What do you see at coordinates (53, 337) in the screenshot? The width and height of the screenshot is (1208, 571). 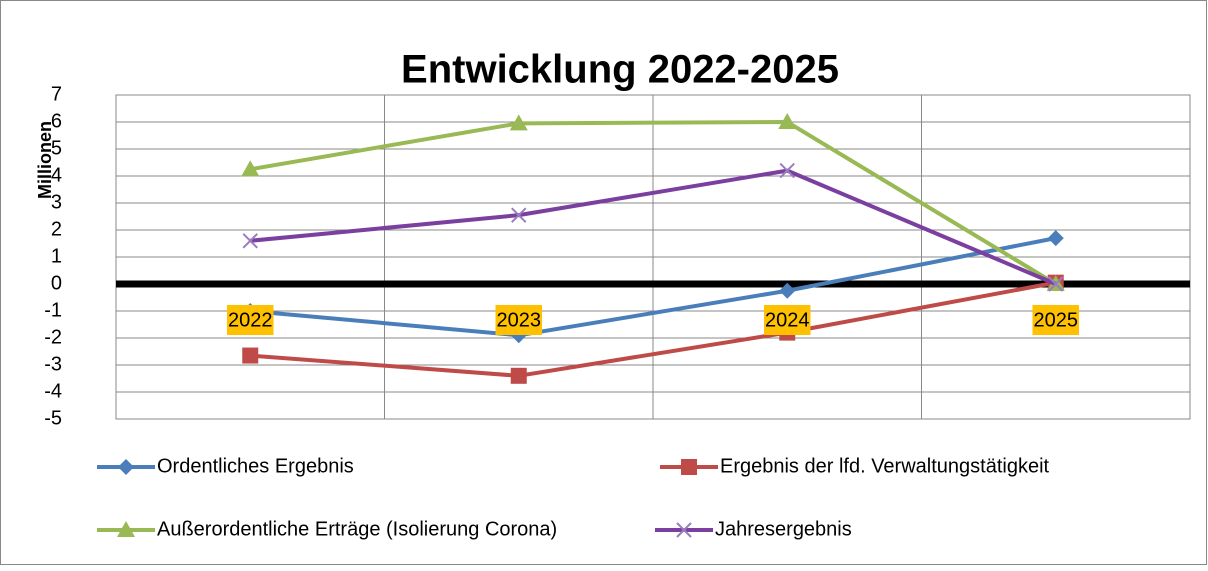 I see `y-tick-label: -2` at bounding box center [53, 337].